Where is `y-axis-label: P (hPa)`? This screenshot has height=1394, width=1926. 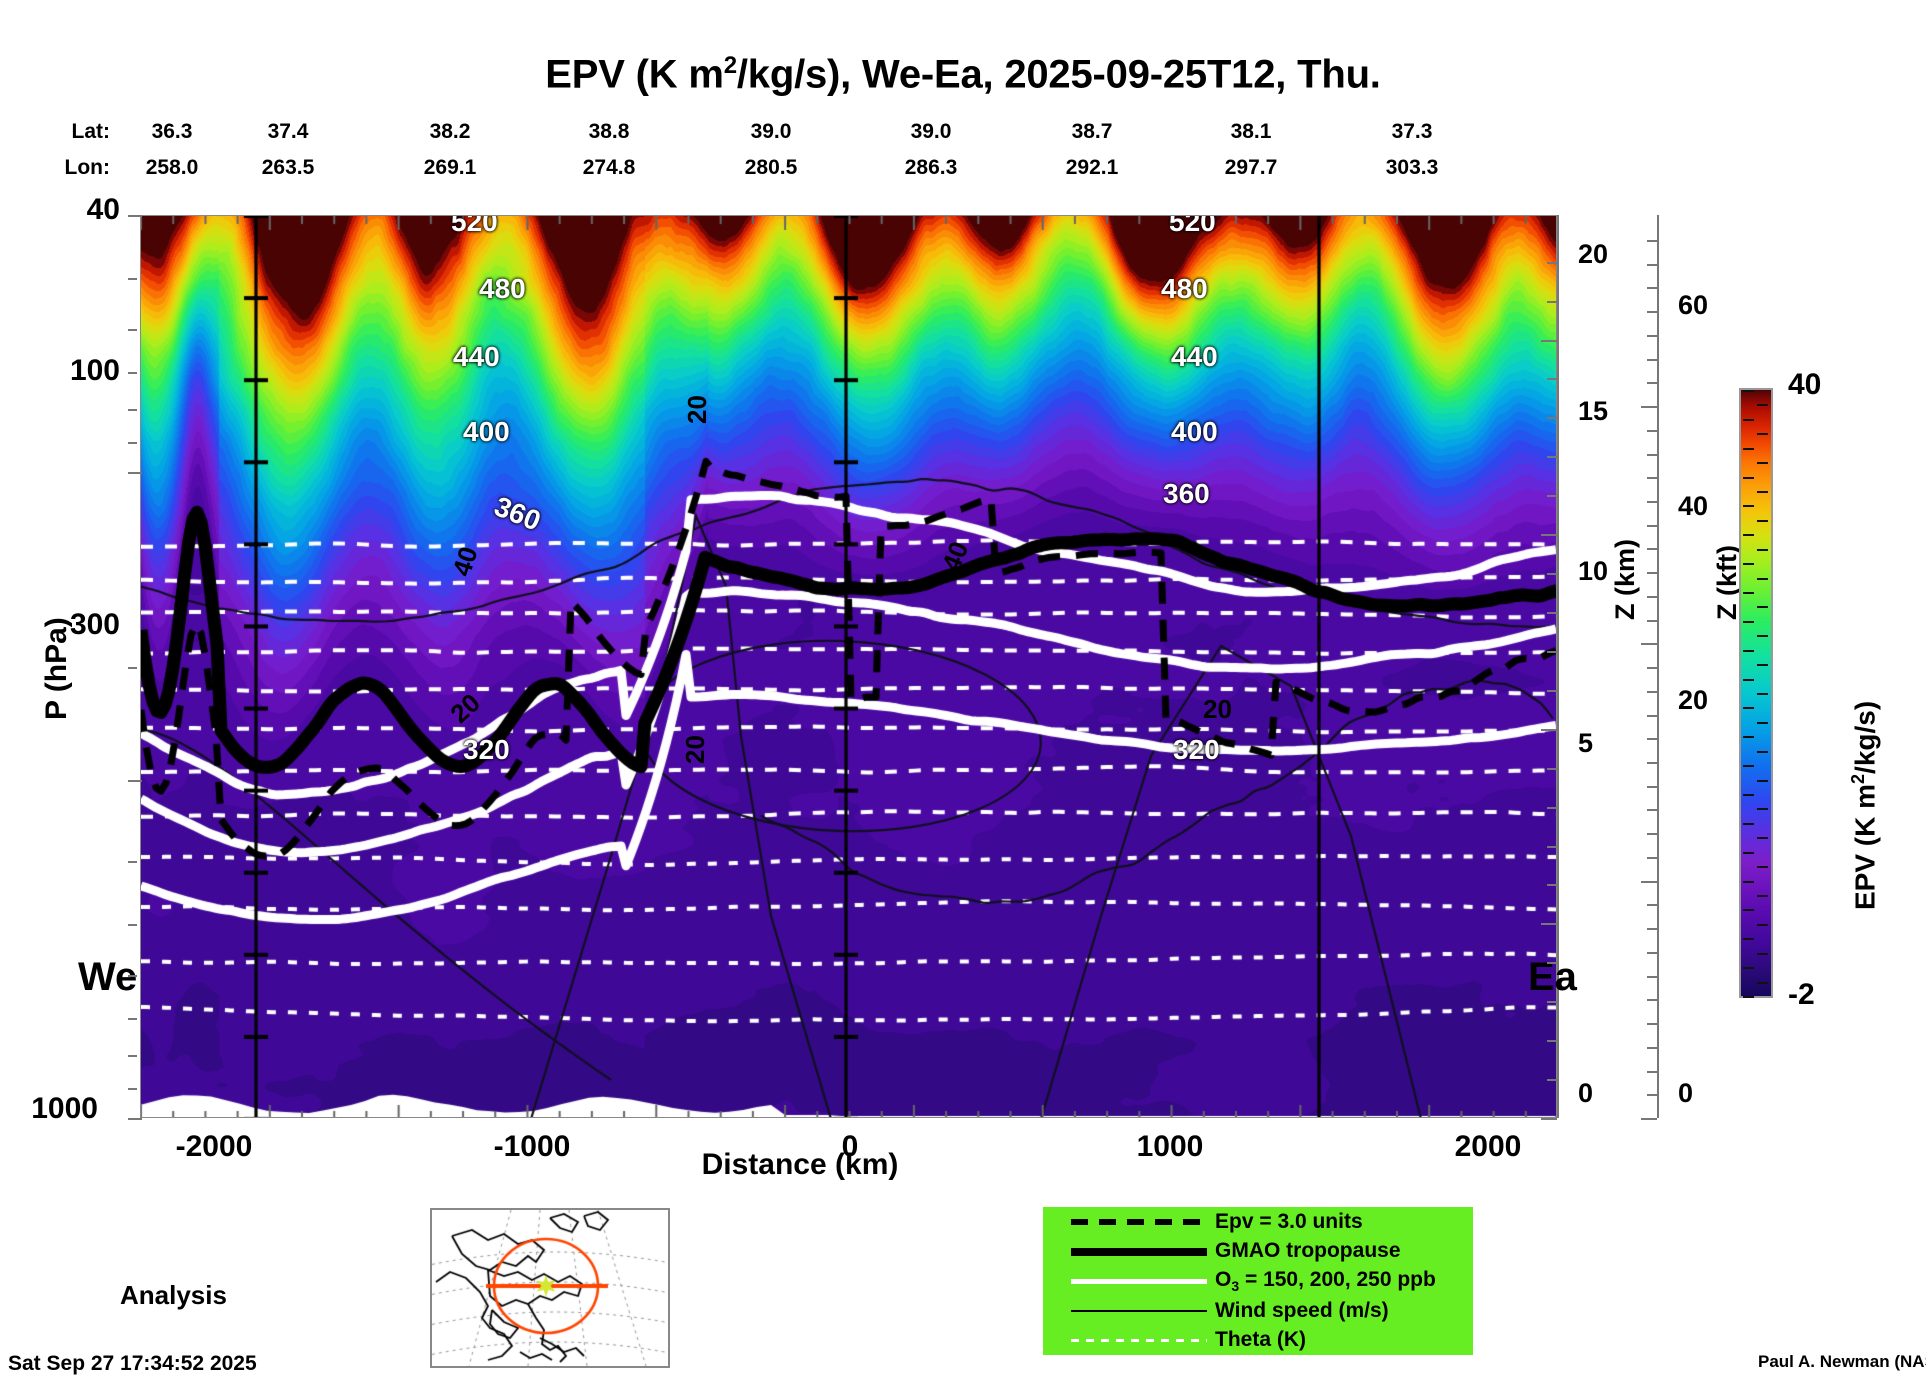 y-axis-label: P (hPa) is located at coordinates (56, 668).